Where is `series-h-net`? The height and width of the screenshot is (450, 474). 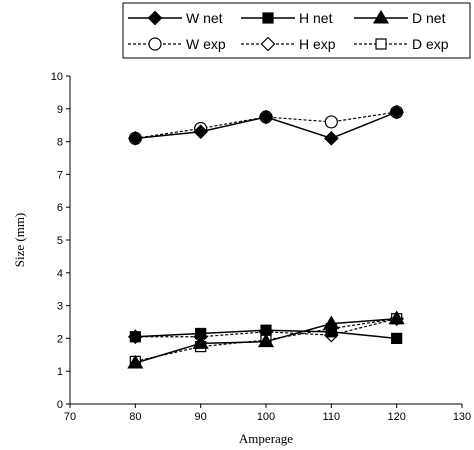 series-h-net is located at coordinates (266, 334).